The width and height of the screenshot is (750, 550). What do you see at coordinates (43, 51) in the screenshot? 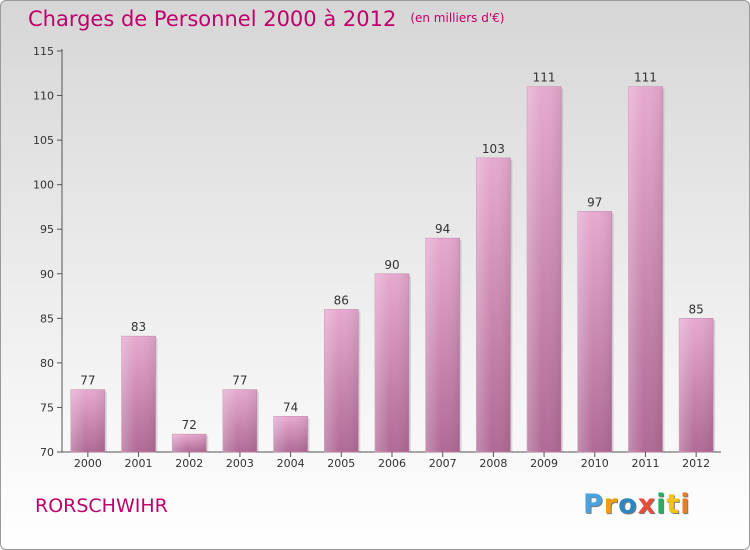
I see `y-tick-label: 115` at bounding box center [43, 51].